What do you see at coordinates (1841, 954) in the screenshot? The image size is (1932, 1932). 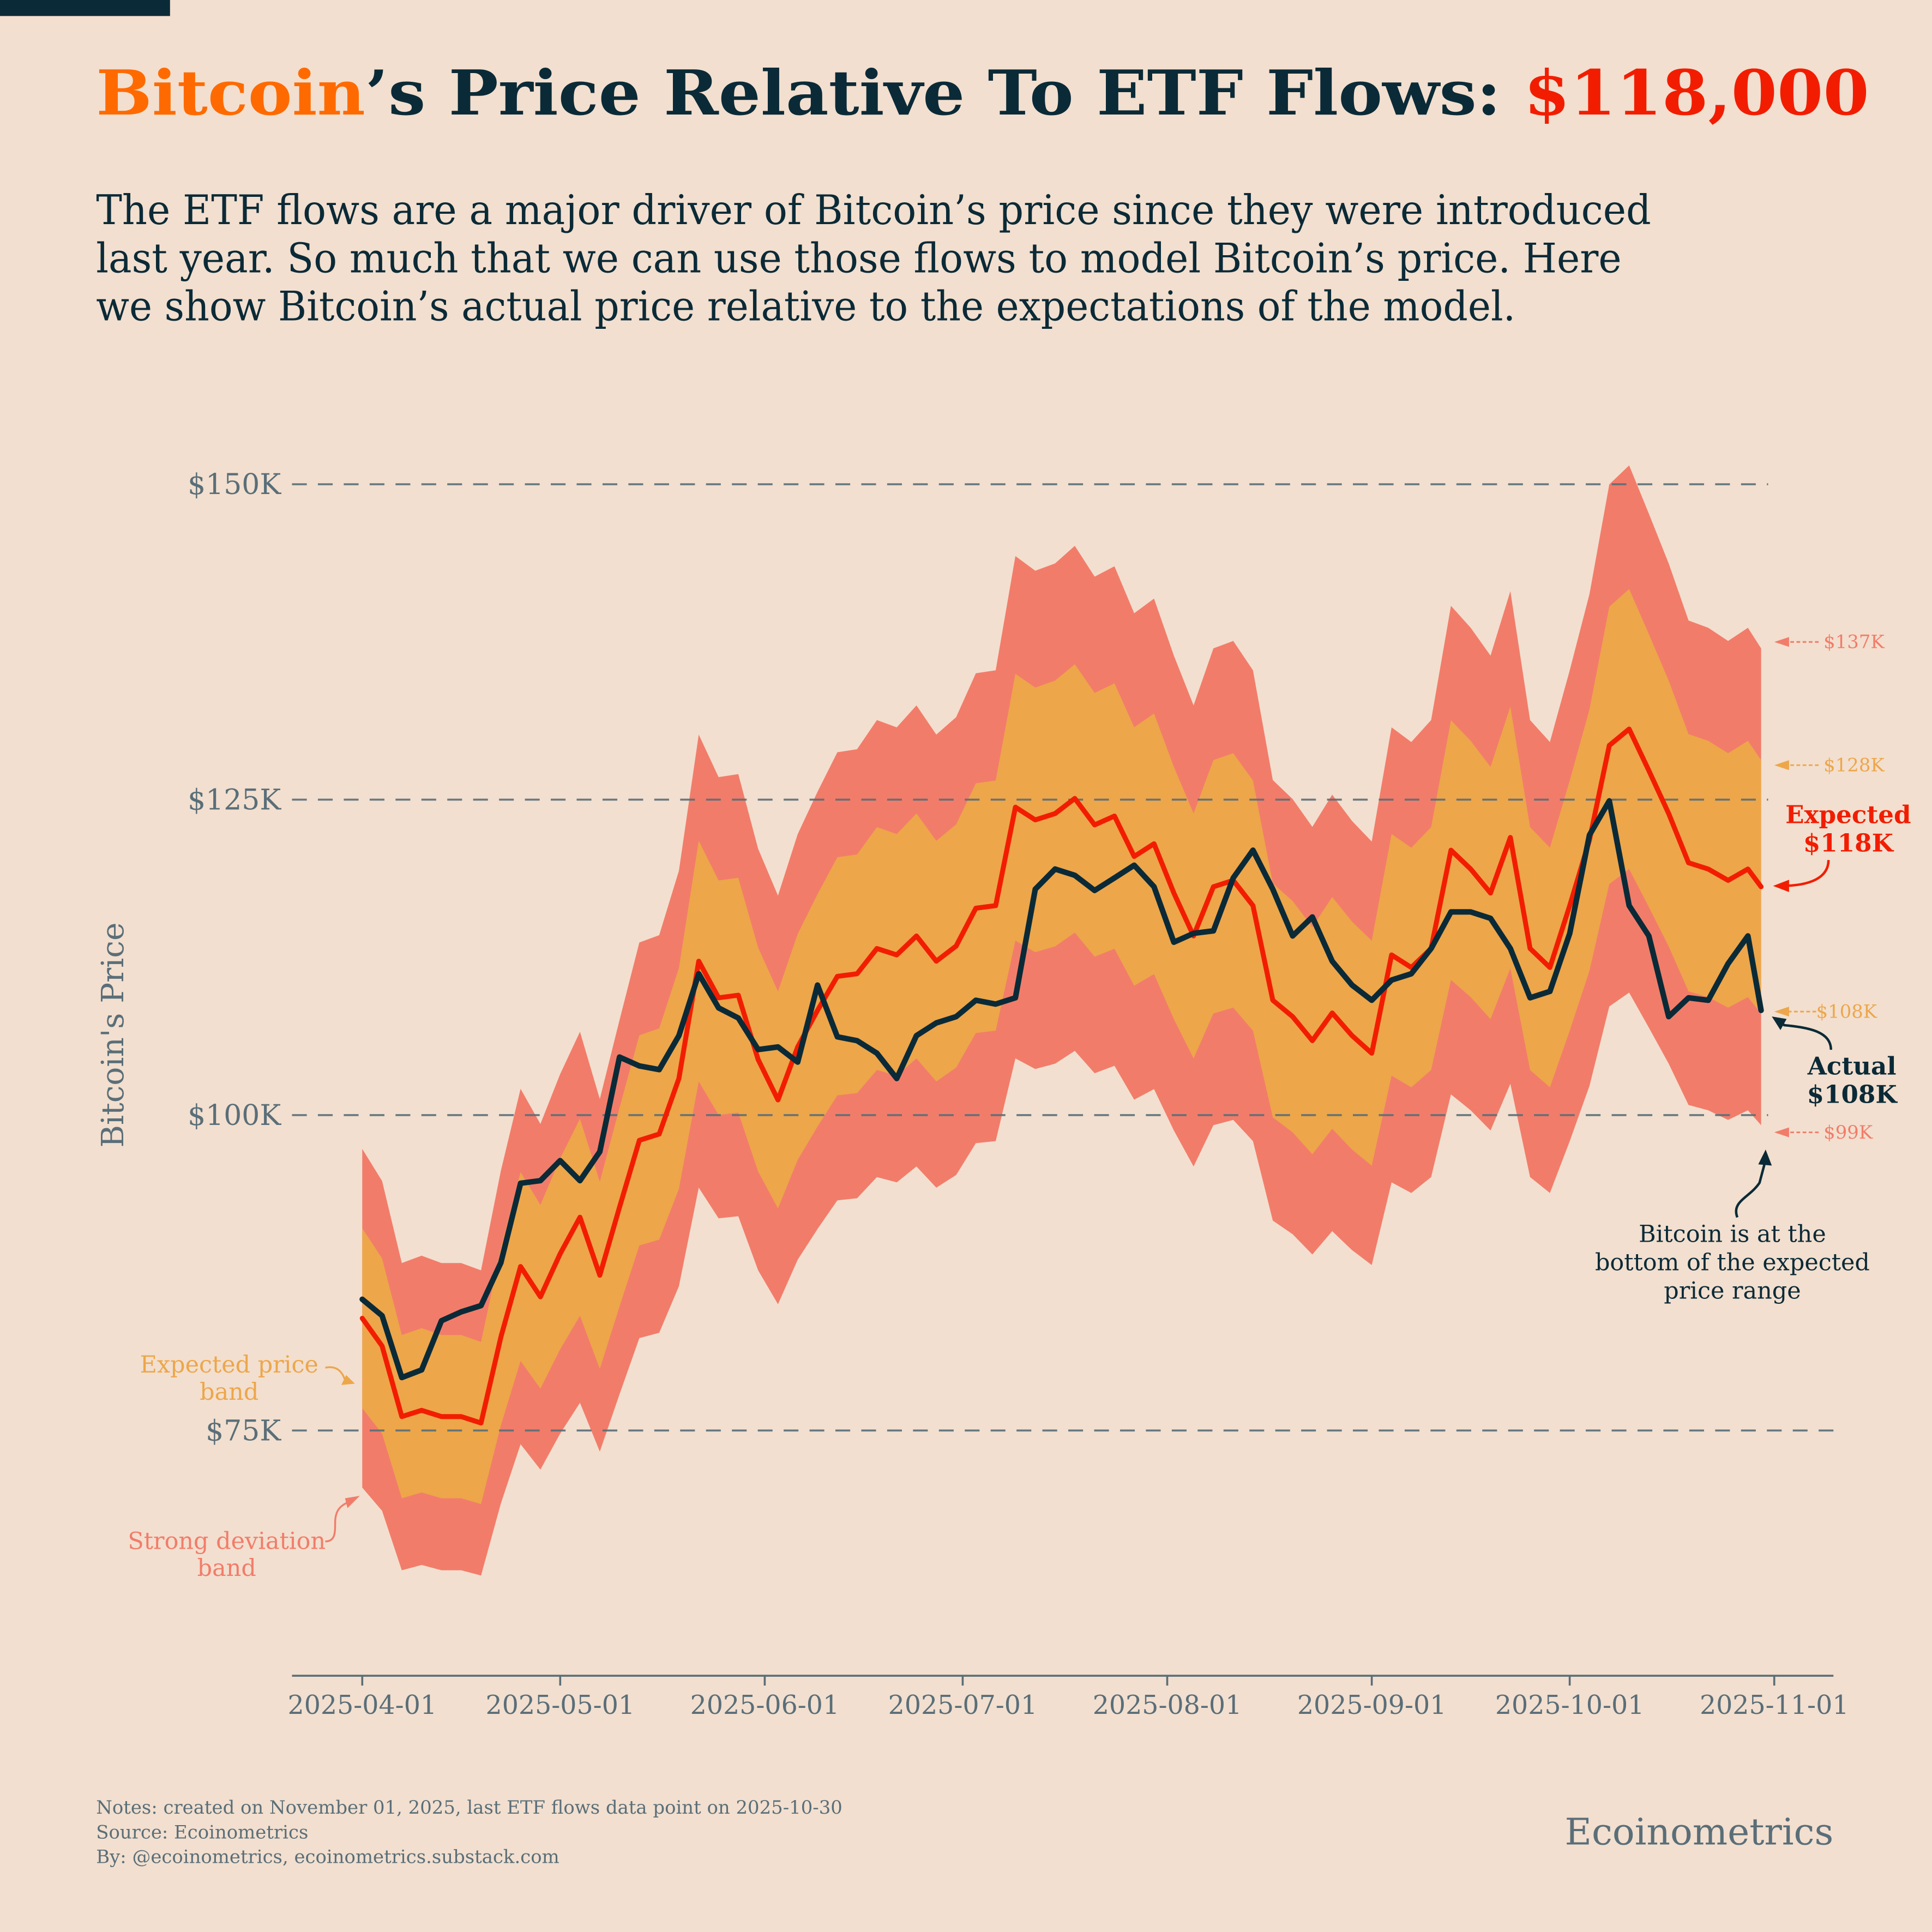 I see `end-value-annotations: Expected $118K Actual $108K` at bounding box center [1841, 954].